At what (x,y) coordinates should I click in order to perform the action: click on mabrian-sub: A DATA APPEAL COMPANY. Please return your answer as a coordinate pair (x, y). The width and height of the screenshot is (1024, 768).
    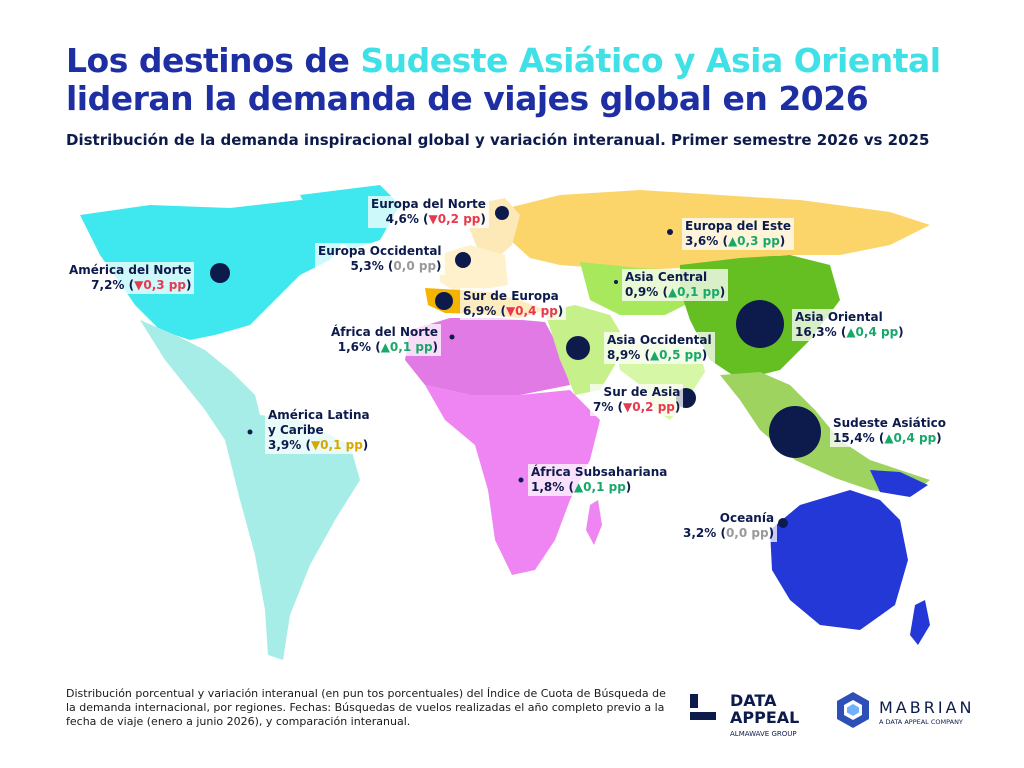
    Looking at the image, I should click on (921, 722).